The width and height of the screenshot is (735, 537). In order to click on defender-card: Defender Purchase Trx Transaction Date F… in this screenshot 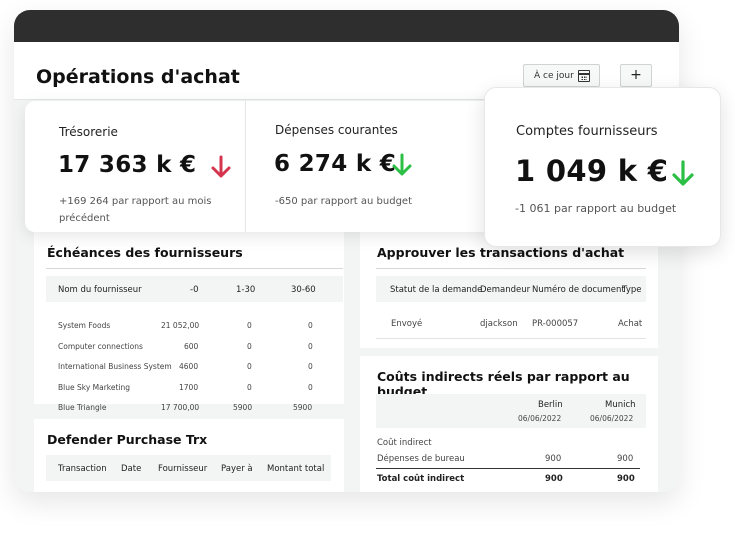, I will do `click(189, 455)`.